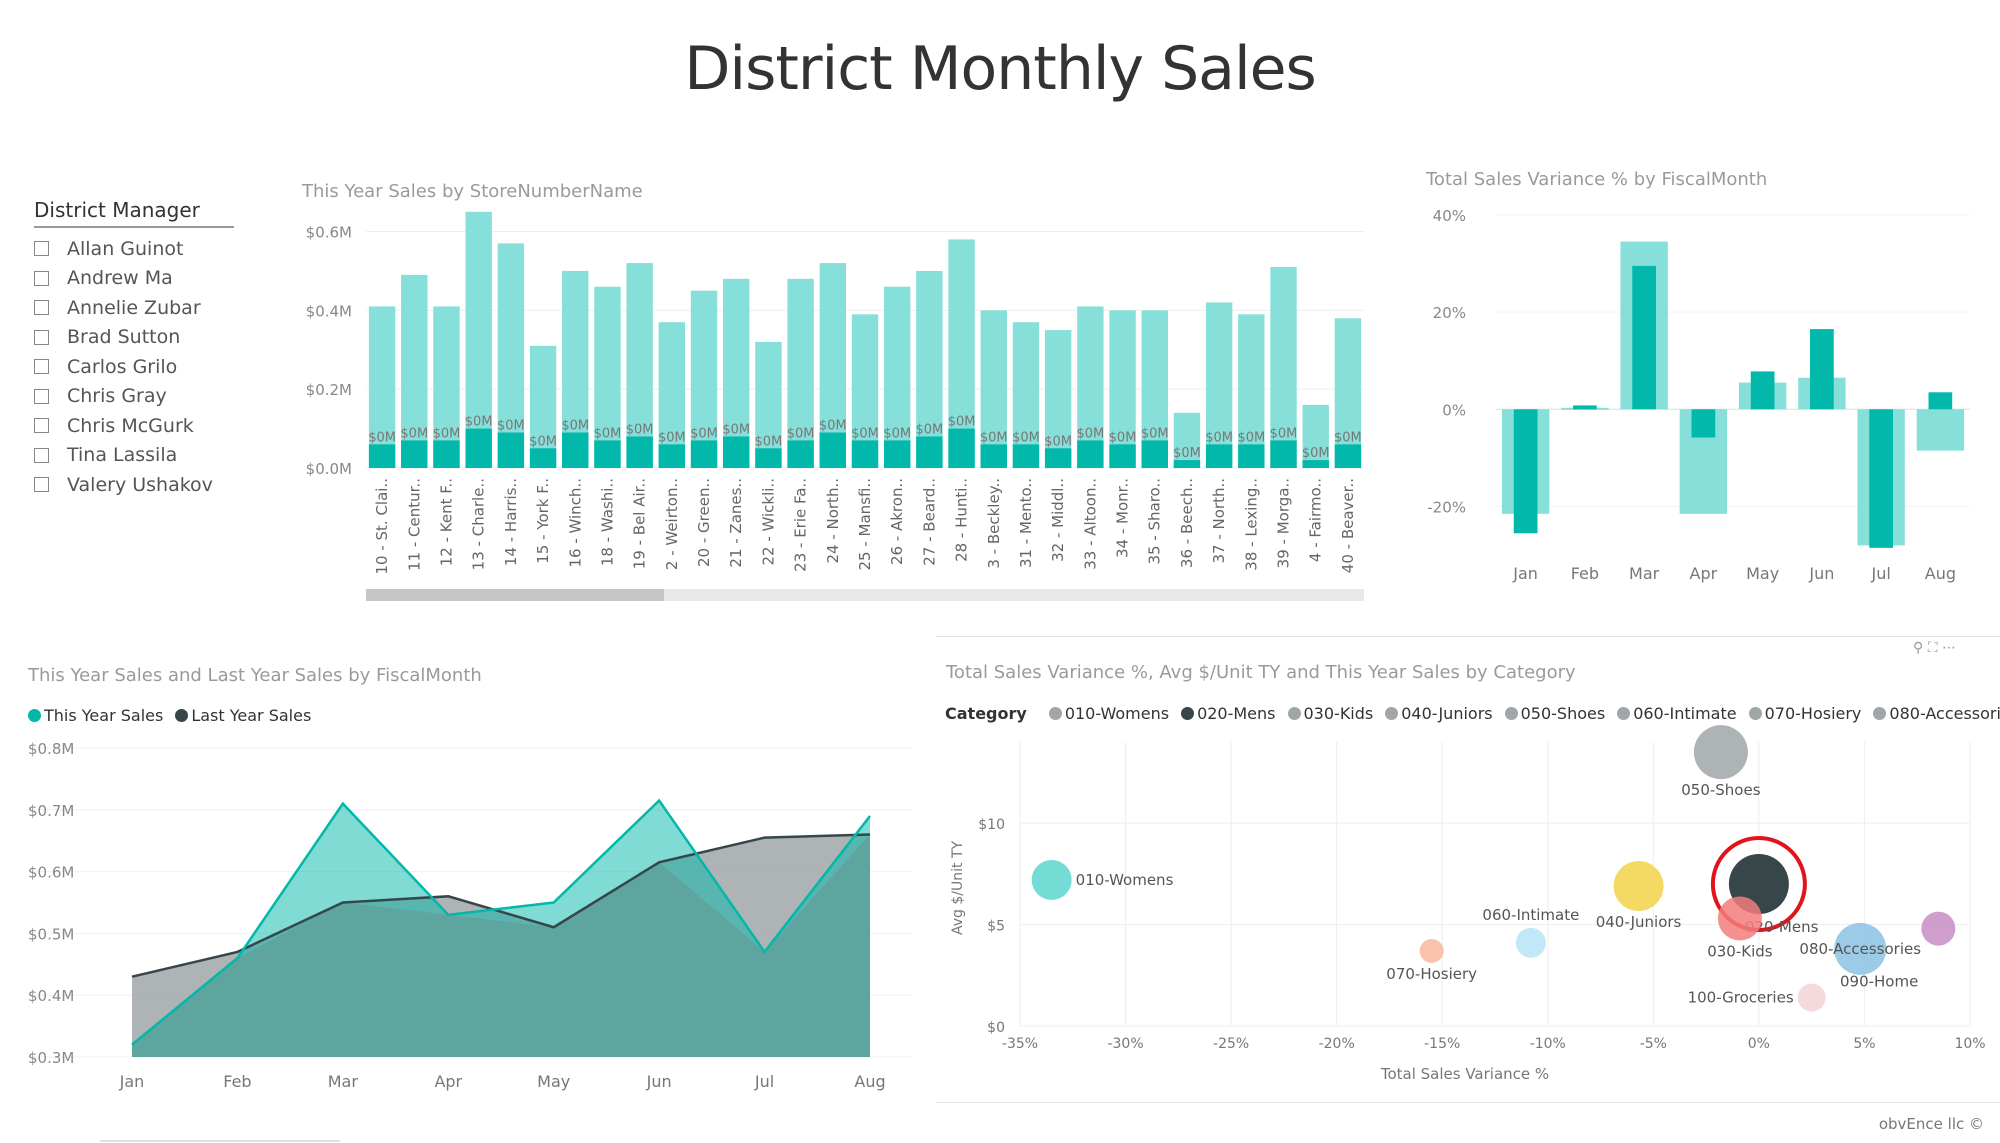 Image resolution: width=2000 pixels, height=1143 pixels. What do you see at coordinates (1439, 713) in the screenshot?
I see `legend-item: 040-Juniors` at bounding box center [1439, 713].